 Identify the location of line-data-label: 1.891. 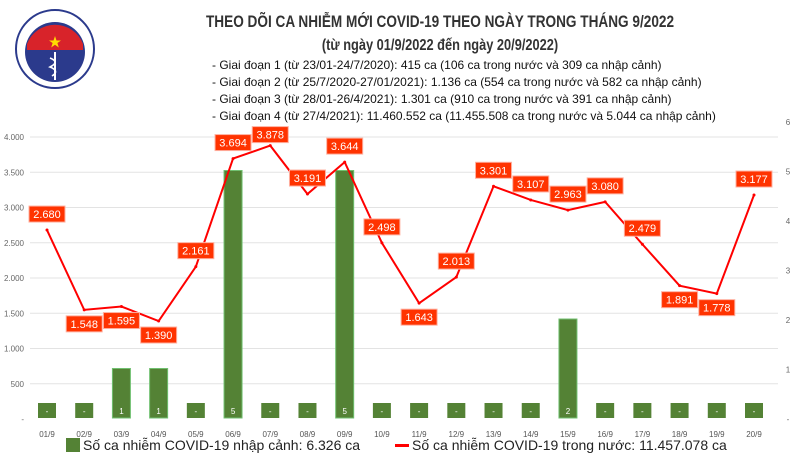
(680, 301).